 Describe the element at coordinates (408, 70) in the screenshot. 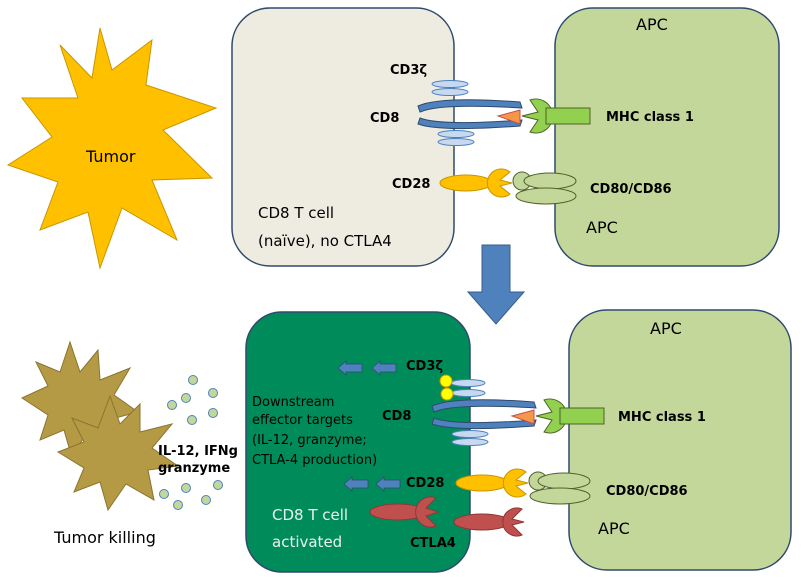

I see `cd3z-label: CD3ζ` at that location.